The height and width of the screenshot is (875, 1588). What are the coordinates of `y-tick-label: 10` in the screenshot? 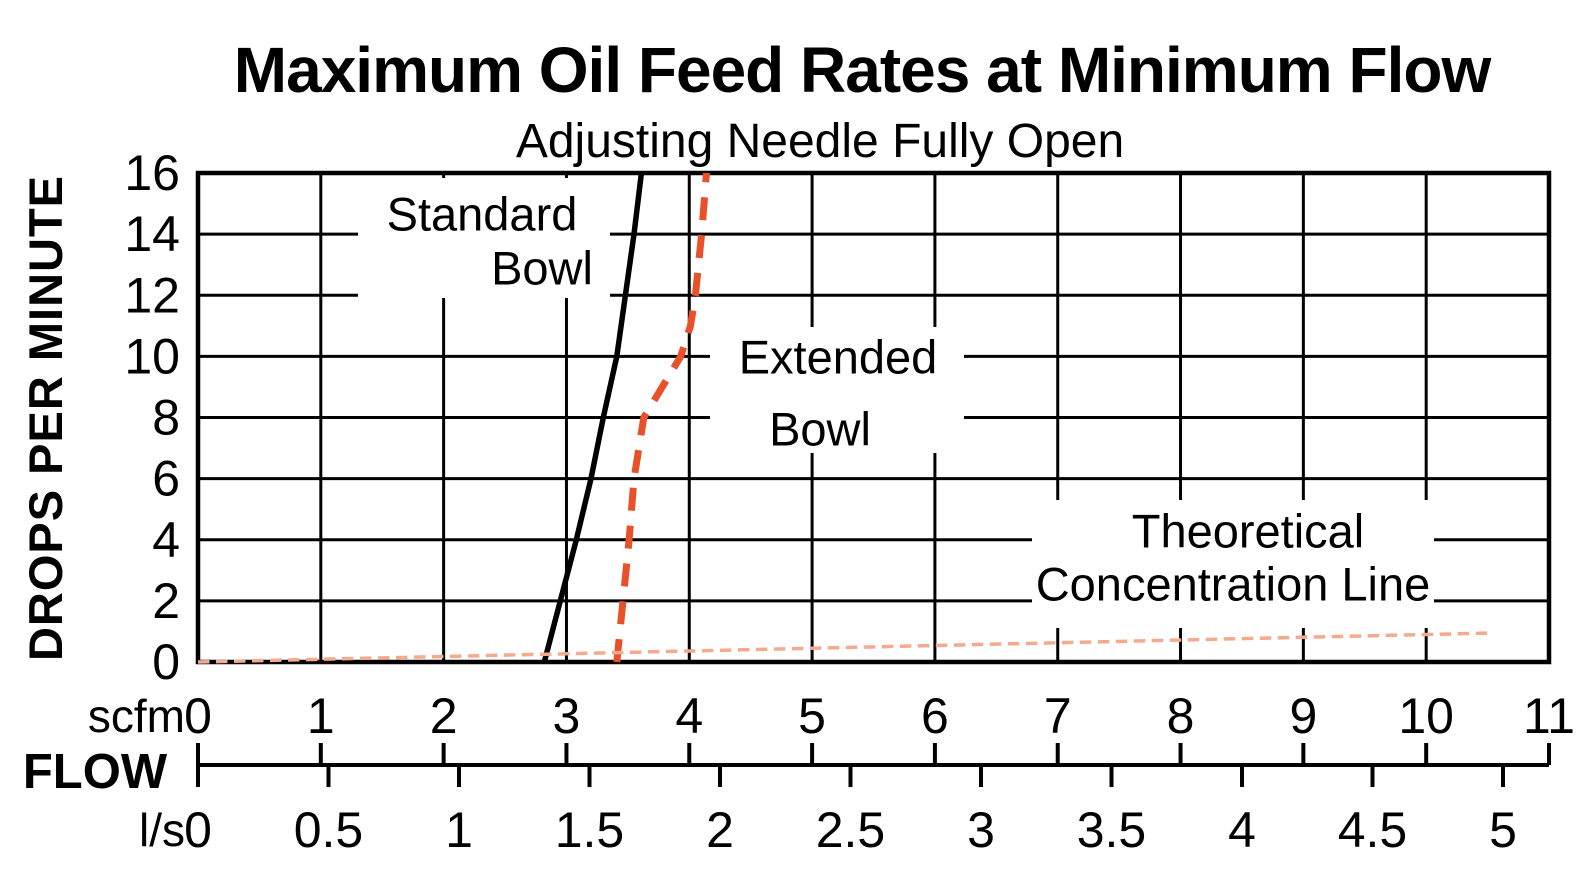 It's located at (152, 356).